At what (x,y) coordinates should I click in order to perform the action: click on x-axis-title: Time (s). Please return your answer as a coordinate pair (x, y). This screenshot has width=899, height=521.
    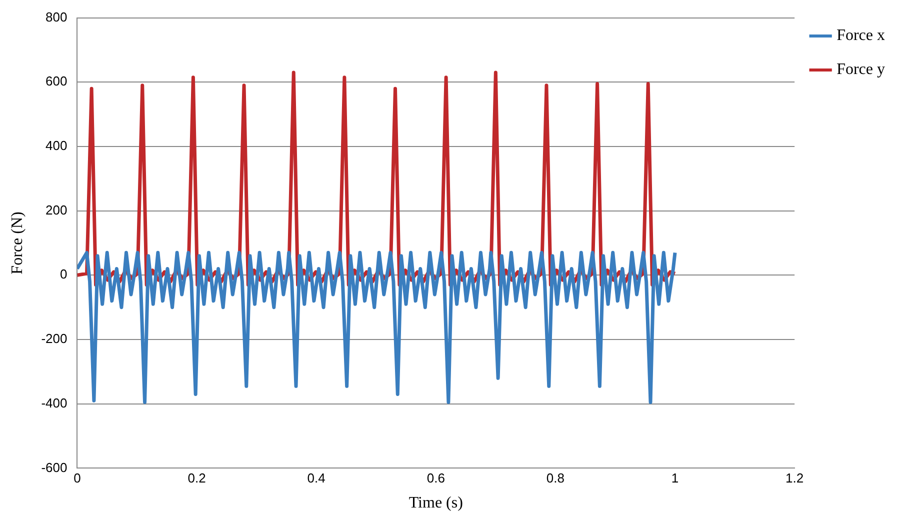
    Looking at the image, I should click on (435, 503).